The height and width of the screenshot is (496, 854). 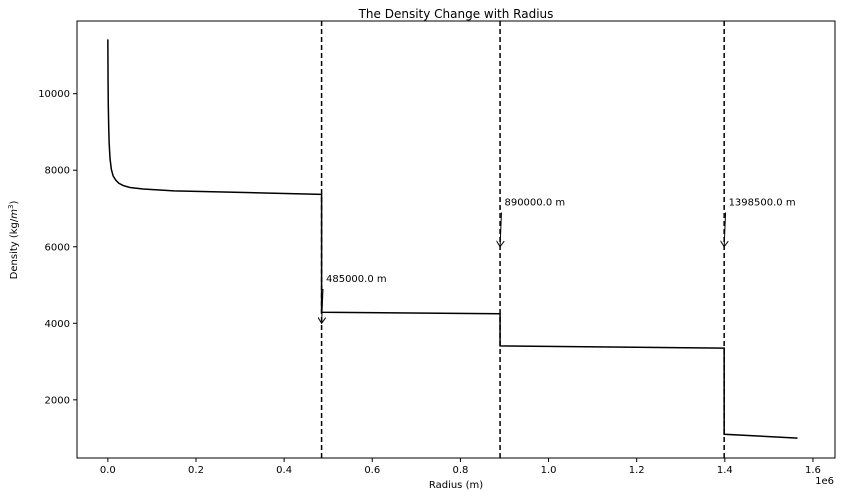 What do you see at coordinates (57, 324) in the screenshot?
I see `y-tick-label: 4000` at bounding box center [57, 324].